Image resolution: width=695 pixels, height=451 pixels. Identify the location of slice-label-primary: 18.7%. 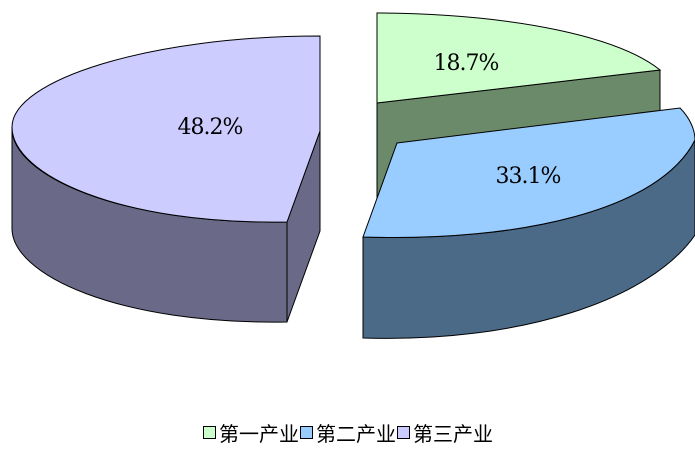
(466, 63).